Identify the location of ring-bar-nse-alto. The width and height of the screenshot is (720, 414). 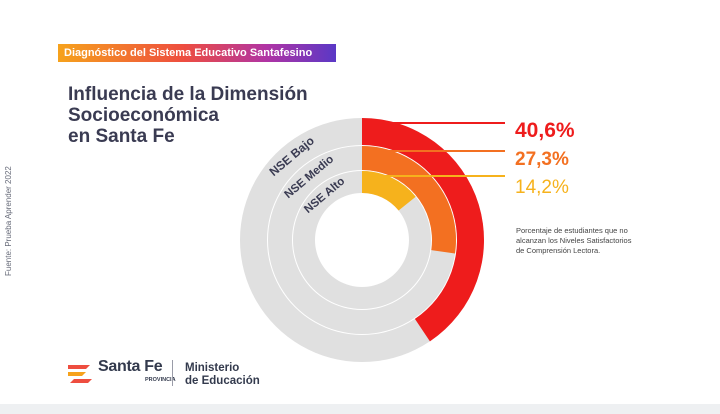
(389, 191).